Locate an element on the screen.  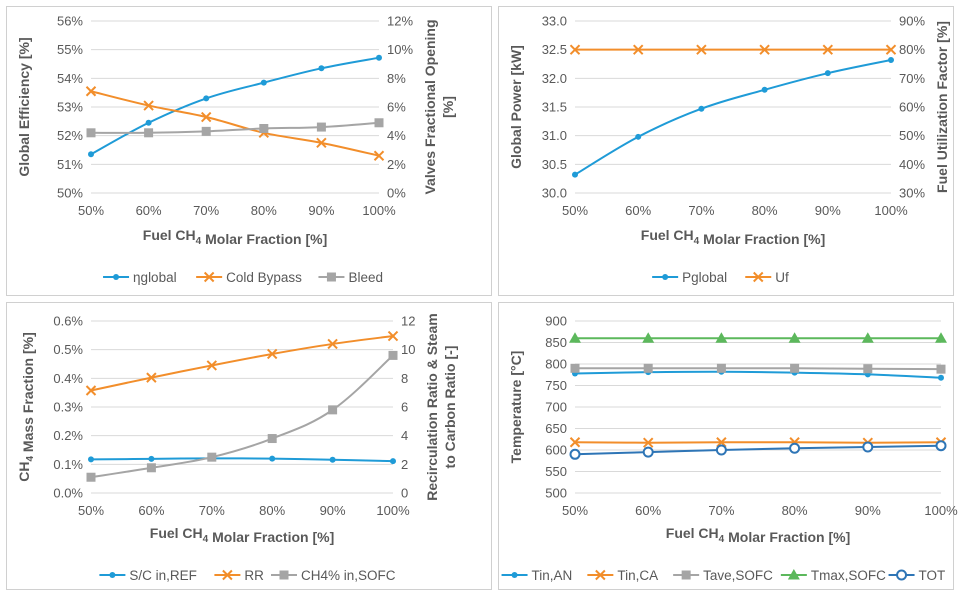
legend-label: Tmax,SOFC is located at coordinates (848, 575).